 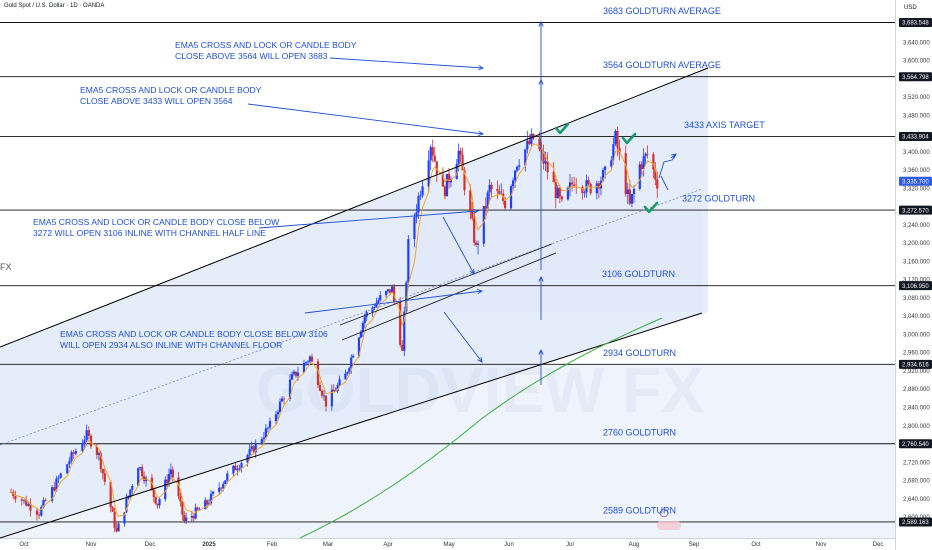 I want to click on left-mark: FX, so click(x=6, y=267).